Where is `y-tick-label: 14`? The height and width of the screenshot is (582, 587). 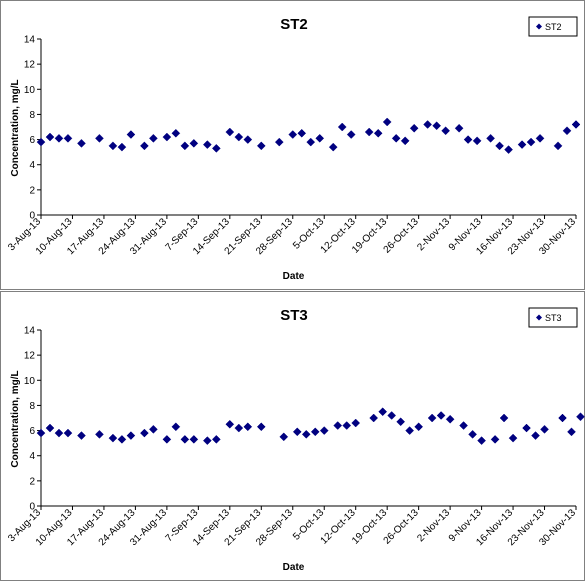 y-tick-label: 14 is located at coordinates (30, 40).